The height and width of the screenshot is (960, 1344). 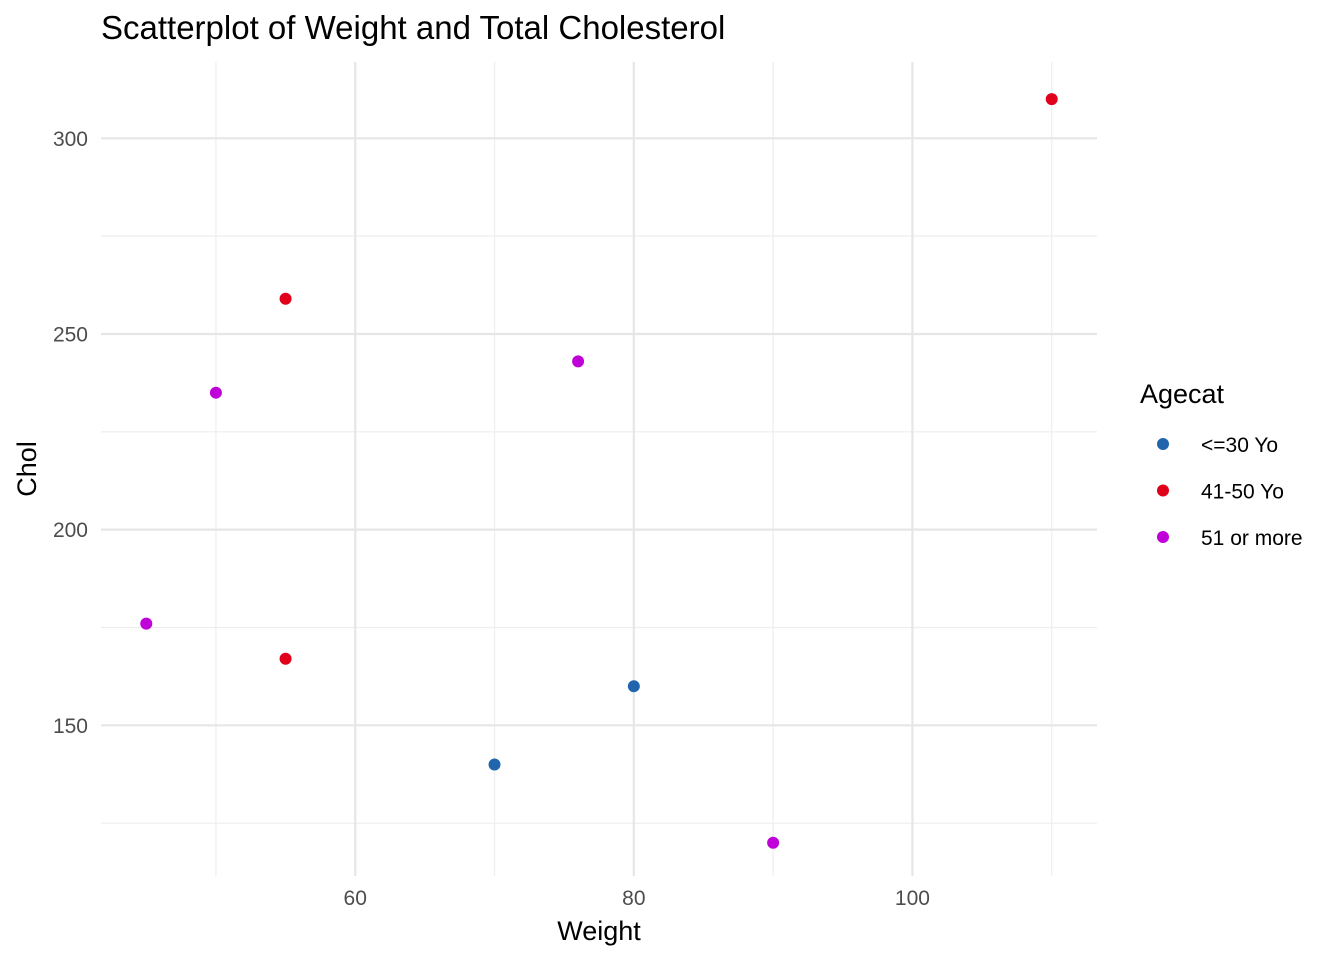 What do you see at coordinates (1239, 445) in the screenshot?
I see `legend-label: <=30 Yo` at bounding box center [1239, 445].